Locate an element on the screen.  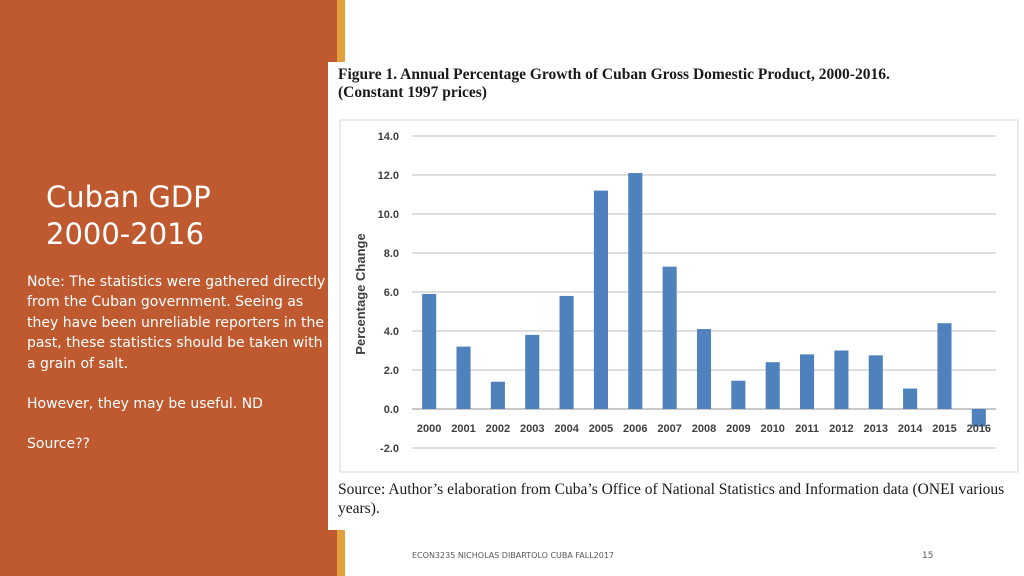
y-tick-label: 0.0 is located at coordinates (391, 410).